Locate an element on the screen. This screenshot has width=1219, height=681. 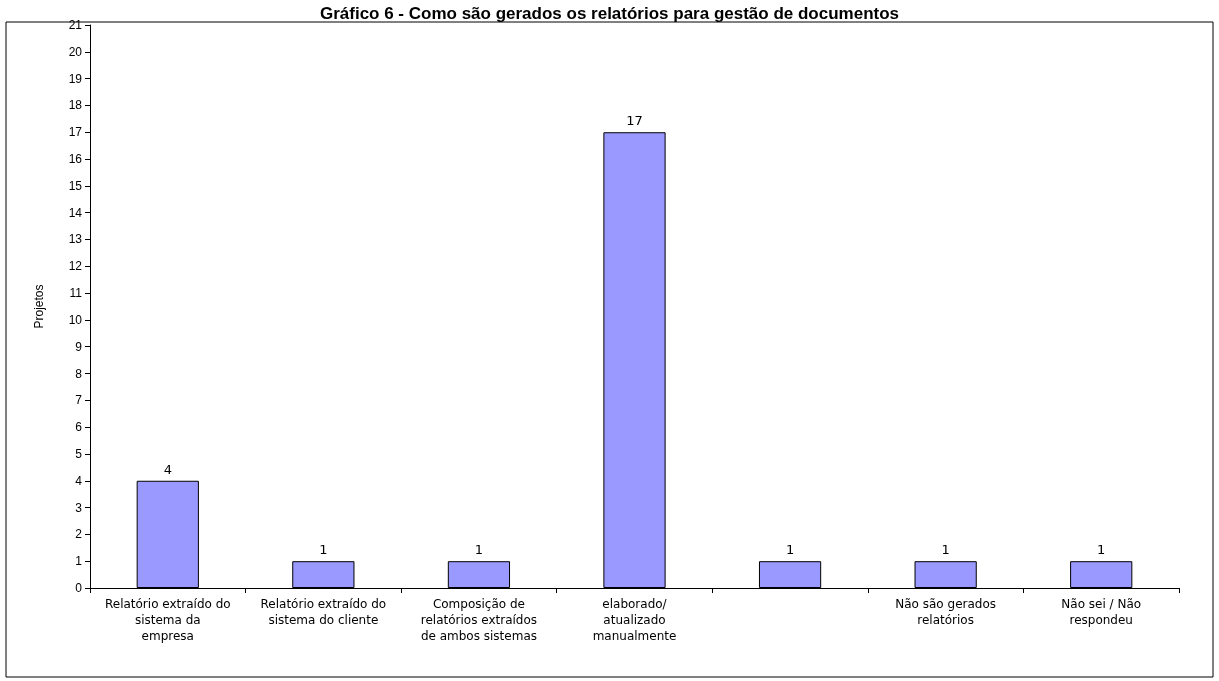
y-tick-label: 5 is located at coordinates (79, 453).